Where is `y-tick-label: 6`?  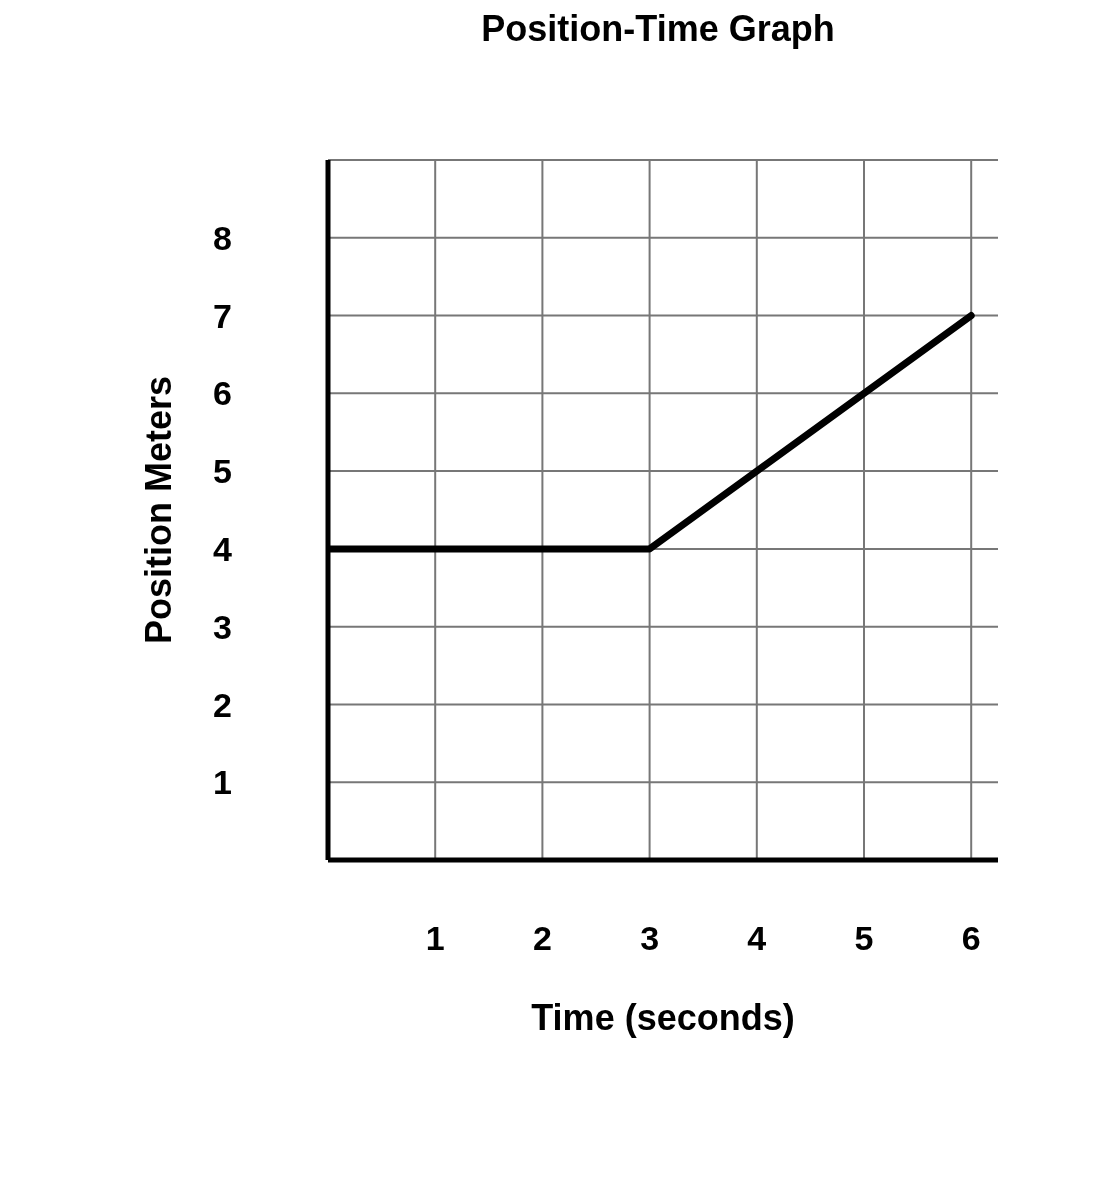 y-tick-label: 6 is located at coordinates (222, 393).